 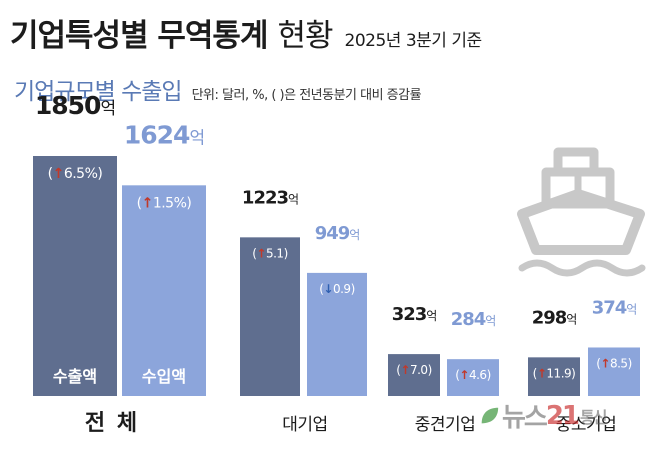 I want to click on chart-subtitle: 기업규모별 수출입, so click(x=98, y=92).